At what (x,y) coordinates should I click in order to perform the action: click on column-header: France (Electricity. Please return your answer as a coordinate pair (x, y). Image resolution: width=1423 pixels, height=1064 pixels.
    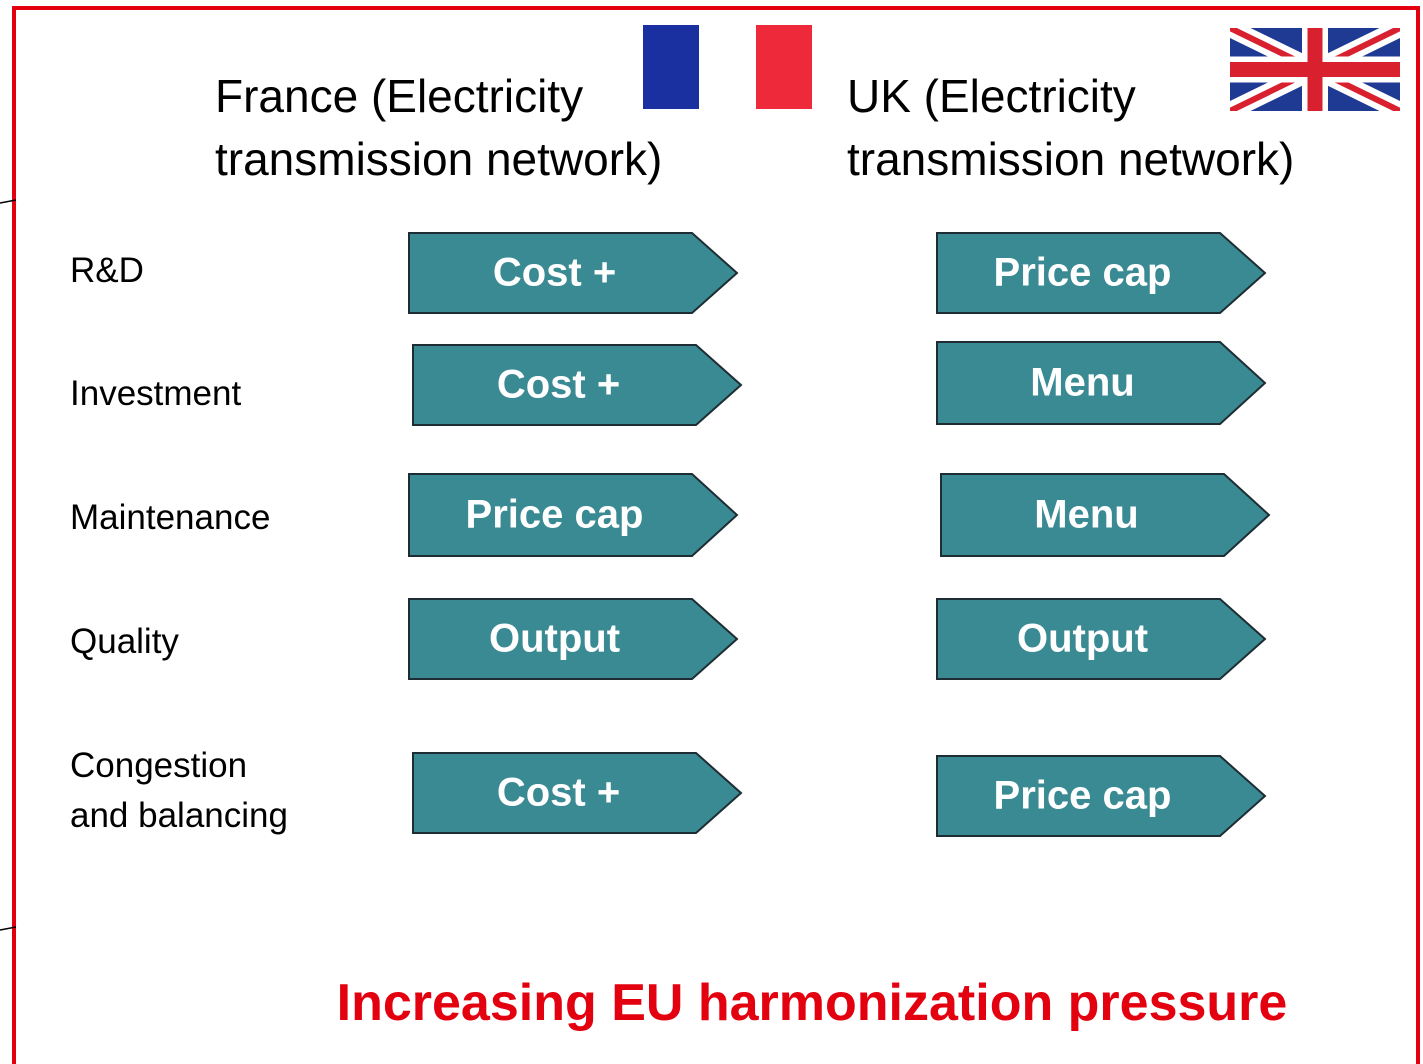
    Looking at the image, I should click on (399, 96).